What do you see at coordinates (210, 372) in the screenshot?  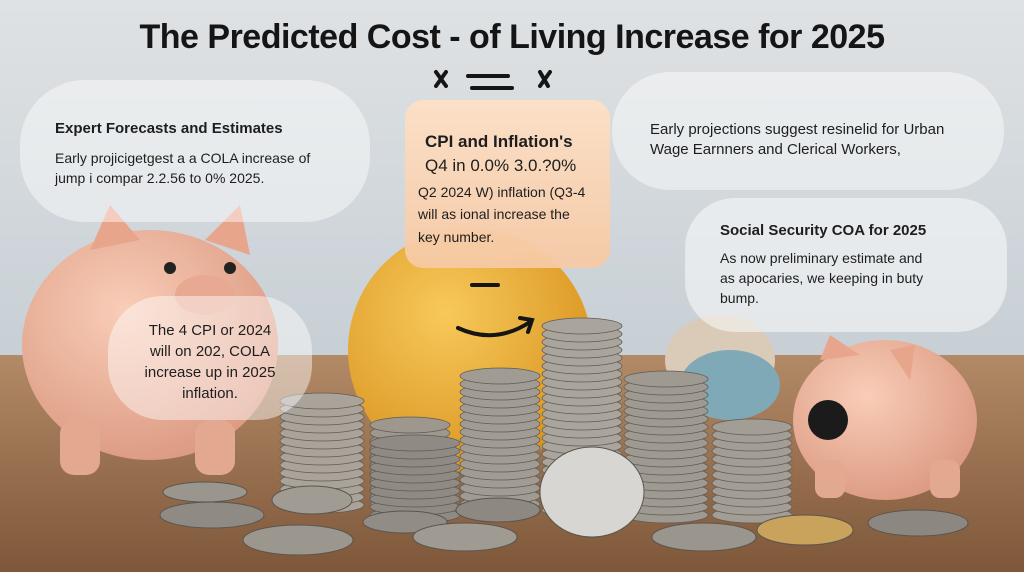 I see `callout-text: increase up in 2025` at bounding box center [210, 372].